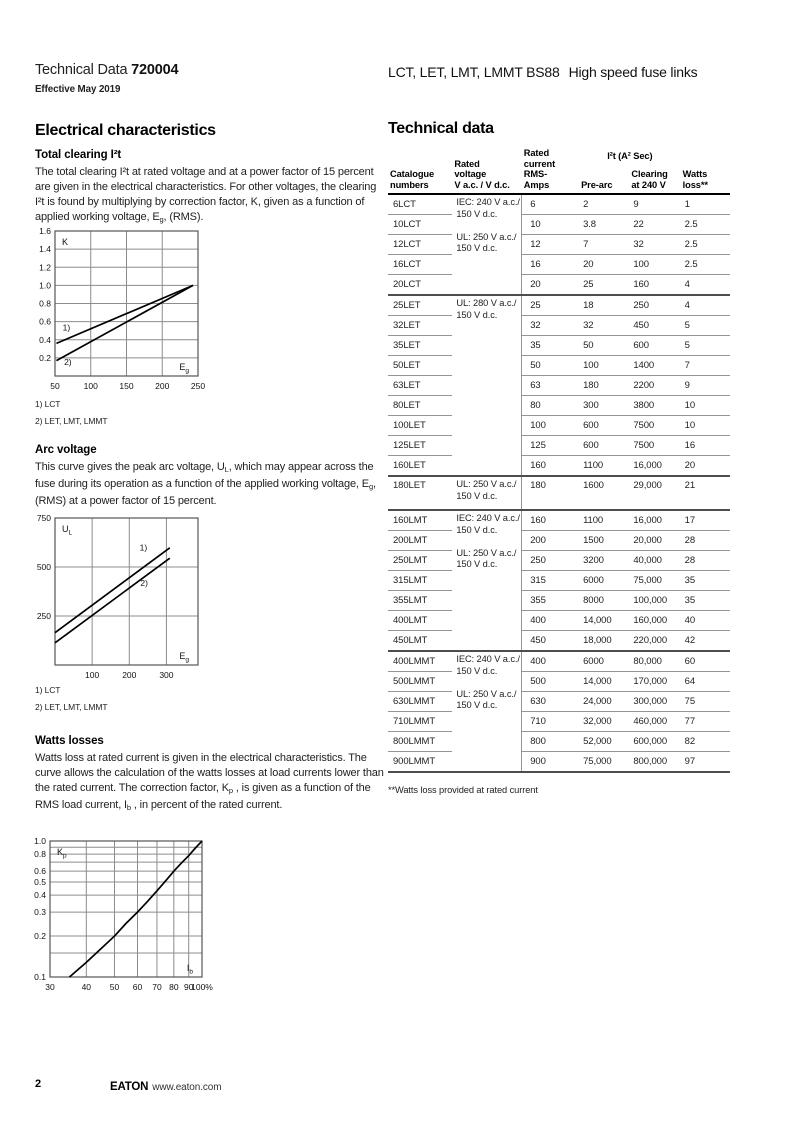 This screenshot has height=1122, width=793. Describe the element at coordinates (87, 987) in the screenshot. I see `svg-text: 40` at that location.